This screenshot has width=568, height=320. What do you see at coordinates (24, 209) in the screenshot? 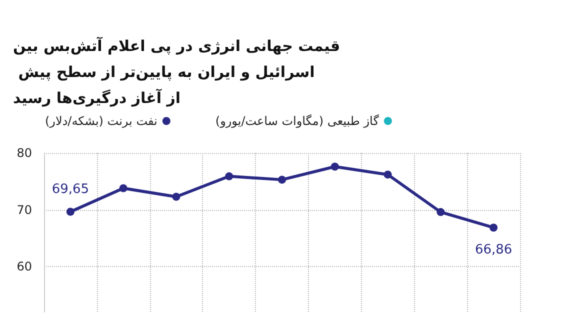
I see `y-tick-label: 70` at bounding box center [24, 209].